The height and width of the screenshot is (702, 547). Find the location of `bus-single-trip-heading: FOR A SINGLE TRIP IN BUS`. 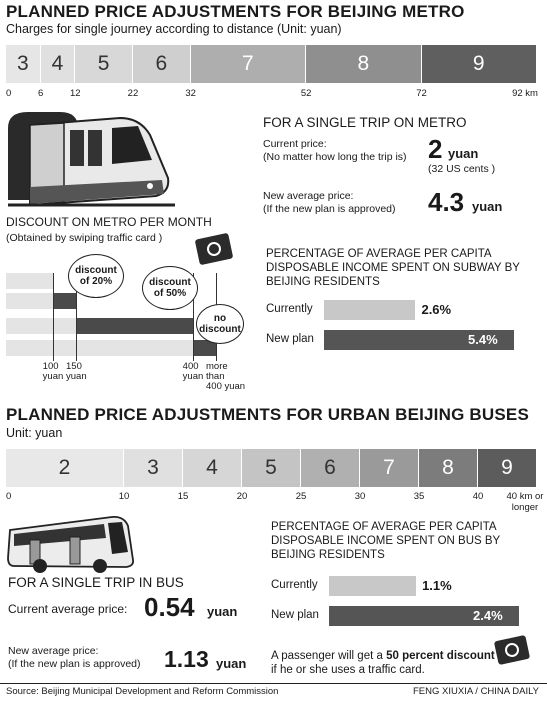

bus-single-trip-heading: FOR A SINGLE TRIP IN BUS is located at coordinates (96, 582).